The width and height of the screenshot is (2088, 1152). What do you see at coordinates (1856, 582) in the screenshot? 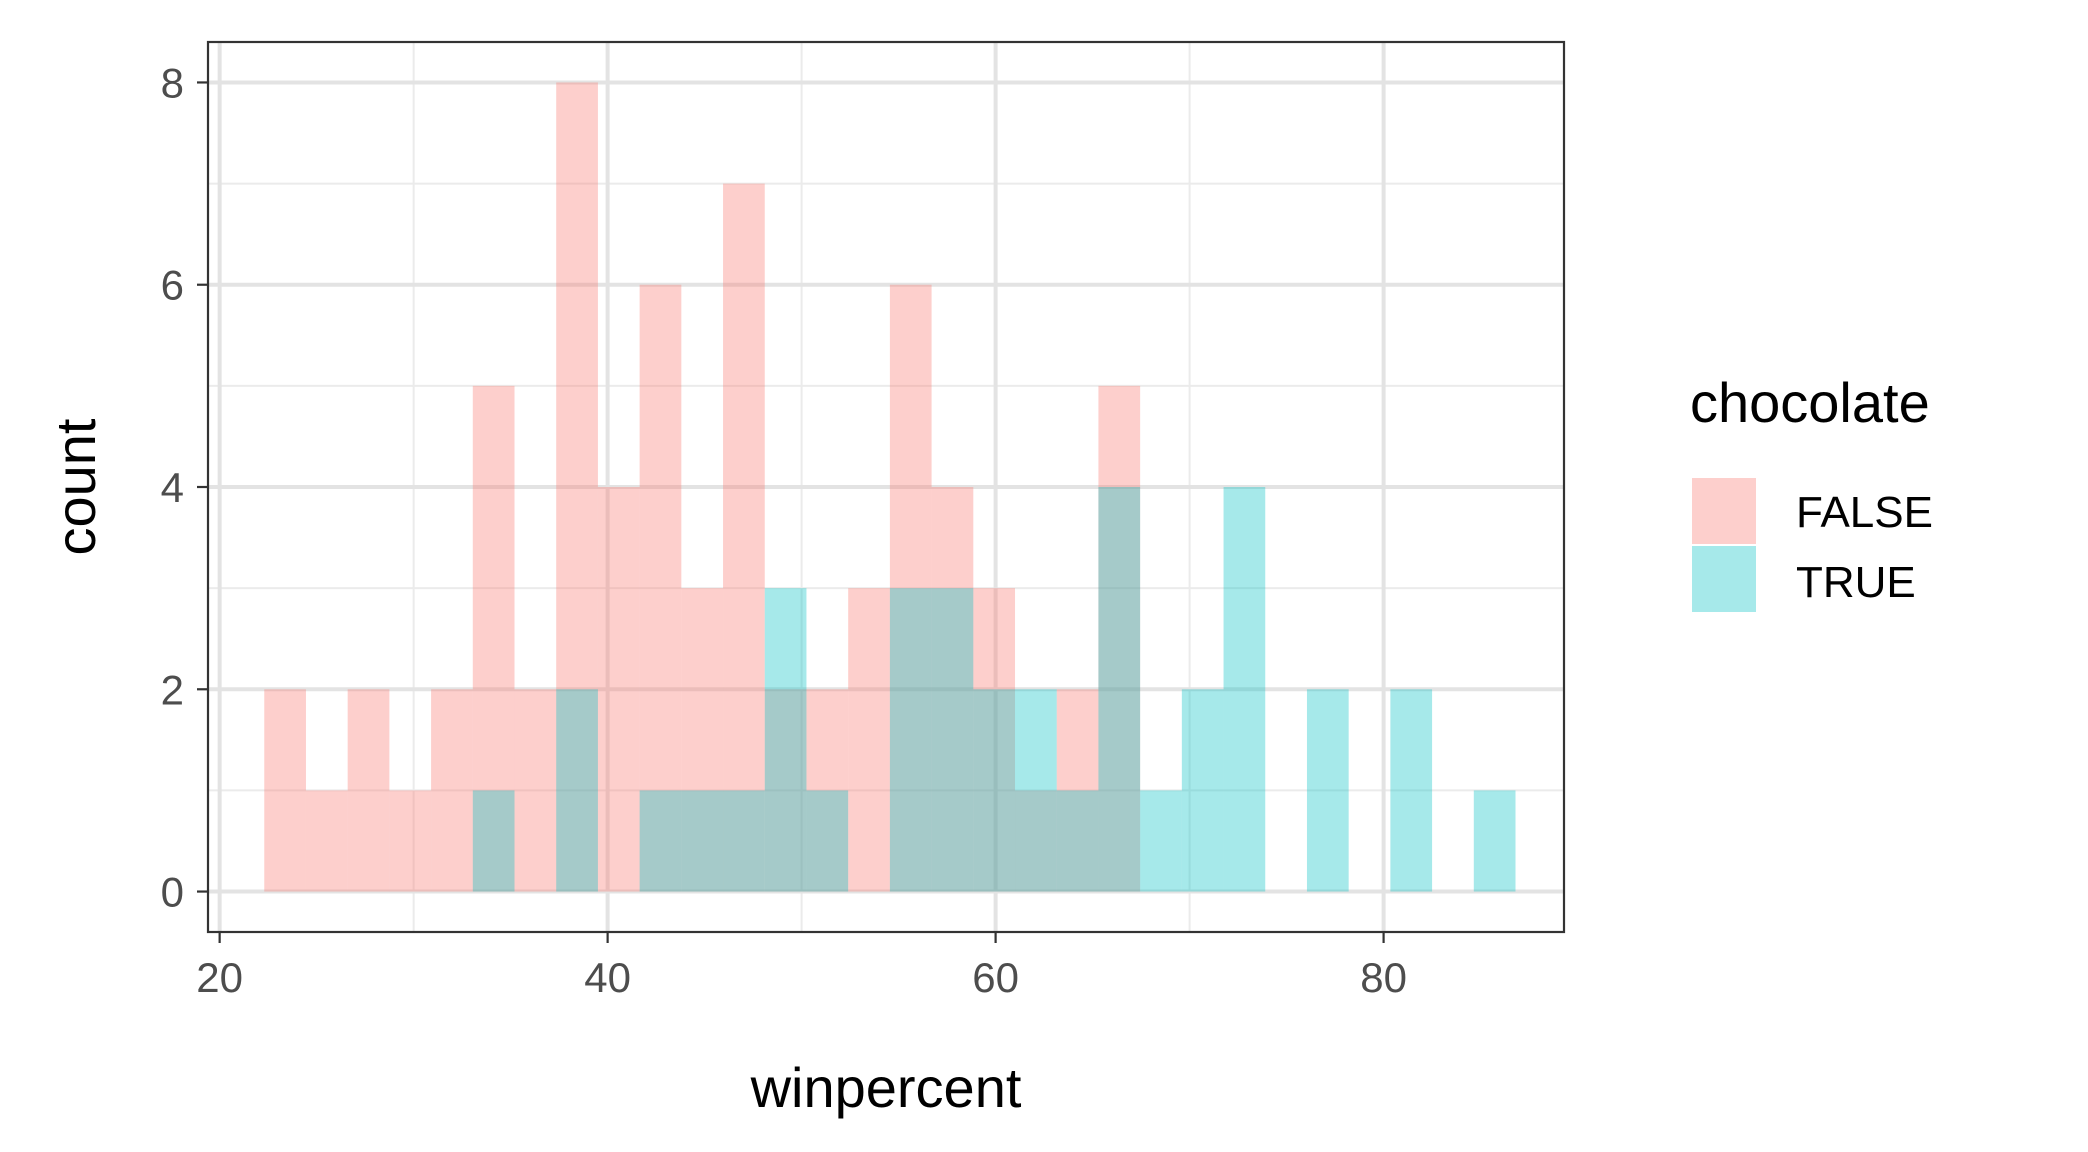
I see `legend-label-true: TRUE` at bounding box center [1856, 582].